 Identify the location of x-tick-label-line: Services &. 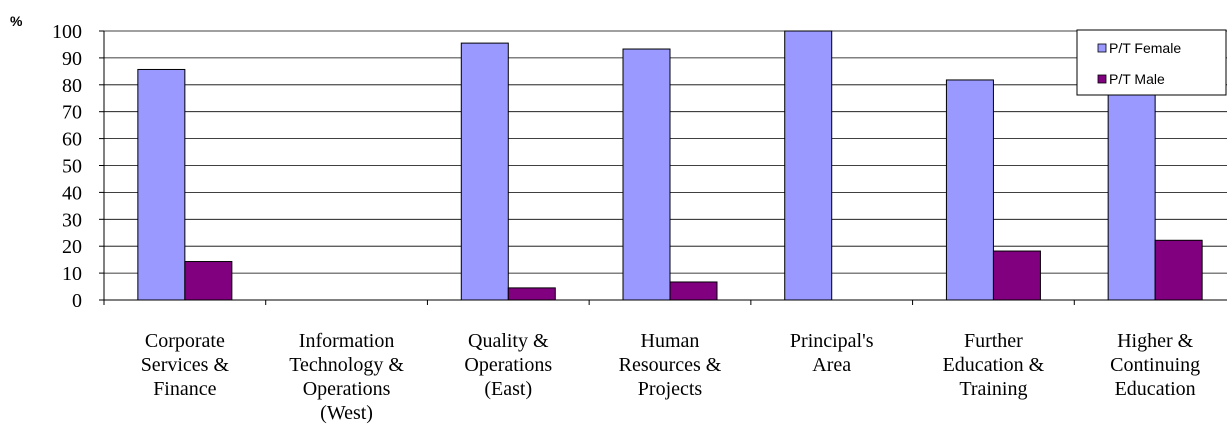
(185, 365).